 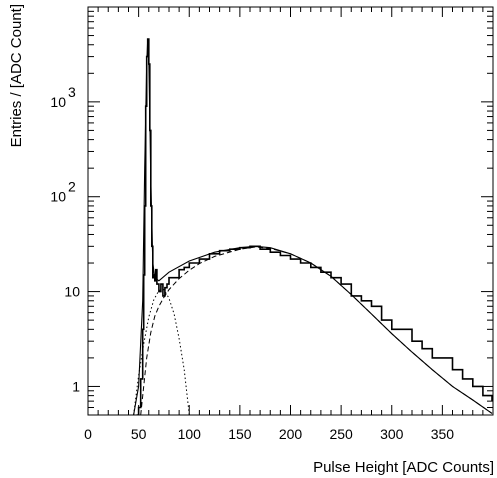 What do you see at coordinates (240, 434) in the screenshot?
I see `x-tick-label: 150` at bounding box center [240, 434].